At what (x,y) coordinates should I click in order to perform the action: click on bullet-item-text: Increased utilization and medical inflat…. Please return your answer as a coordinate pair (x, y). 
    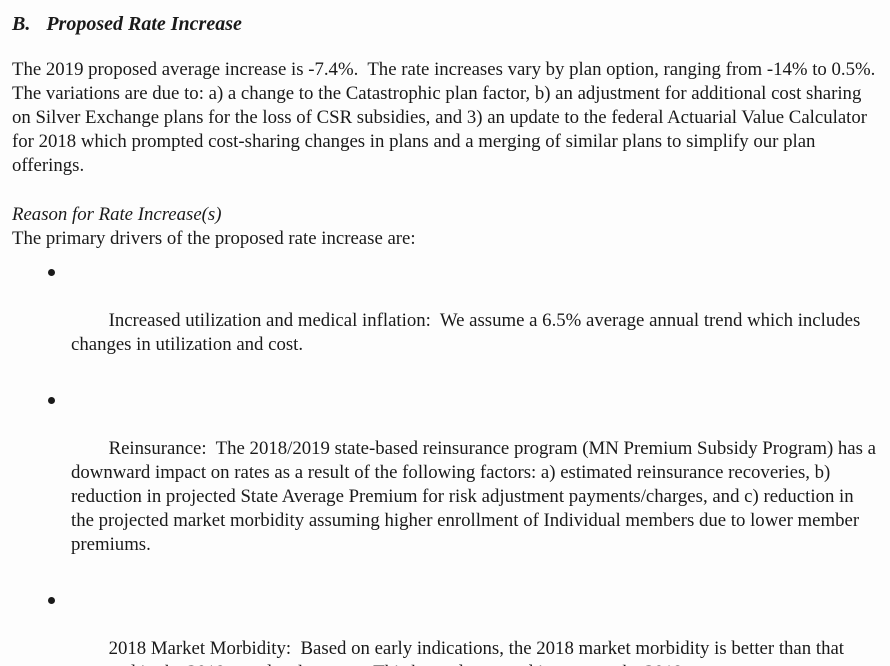
    Looking at the image, I should click on (468, 332).